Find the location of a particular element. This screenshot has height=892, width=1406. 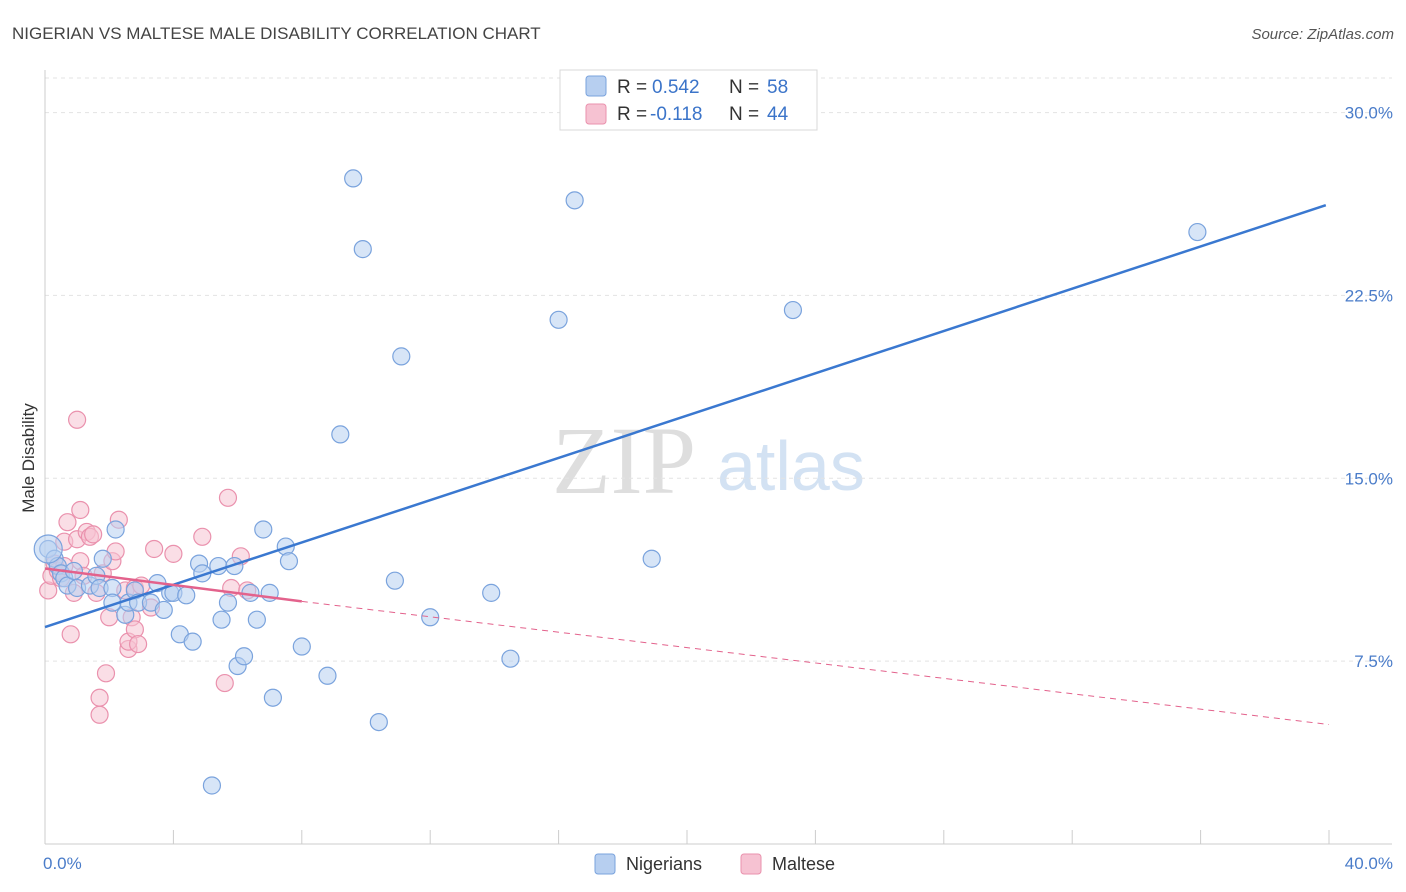

maltese-trend-extension is located at coordinates (815, 663).